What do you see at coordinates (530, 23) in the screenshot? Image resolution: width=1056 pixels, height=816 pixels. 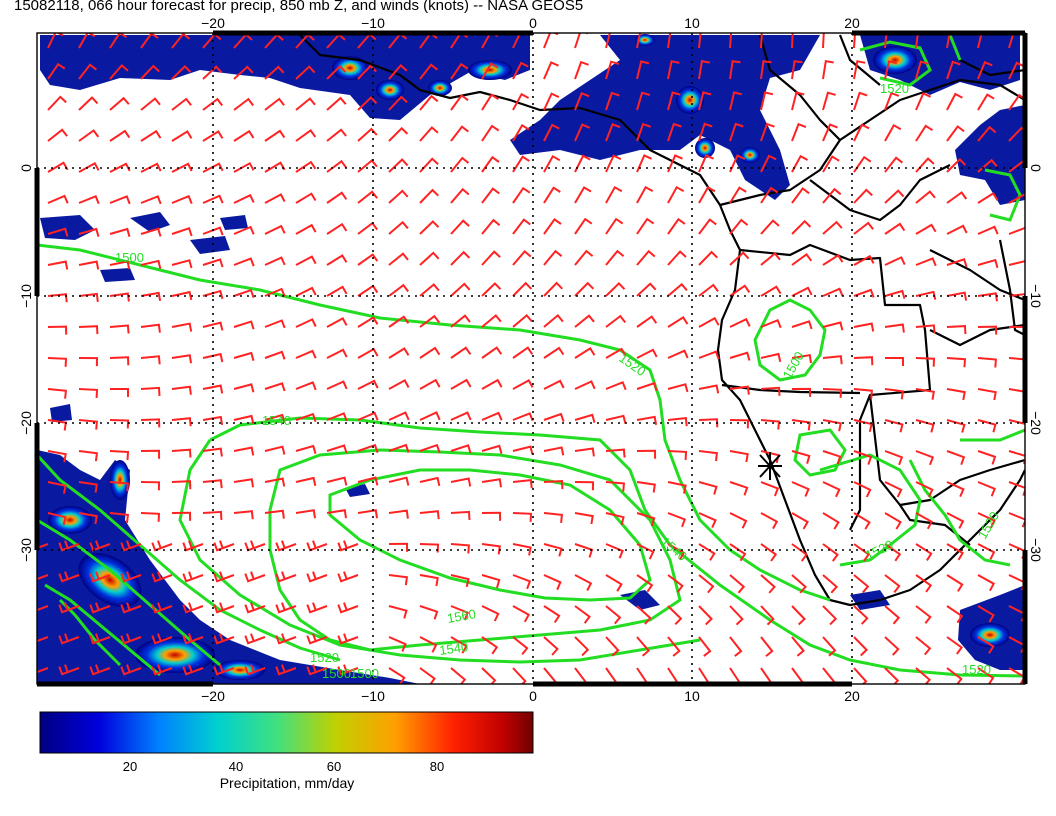 I see `lon-labels-top: −20 −10 0 10 20` at bounding box center [530, 23].